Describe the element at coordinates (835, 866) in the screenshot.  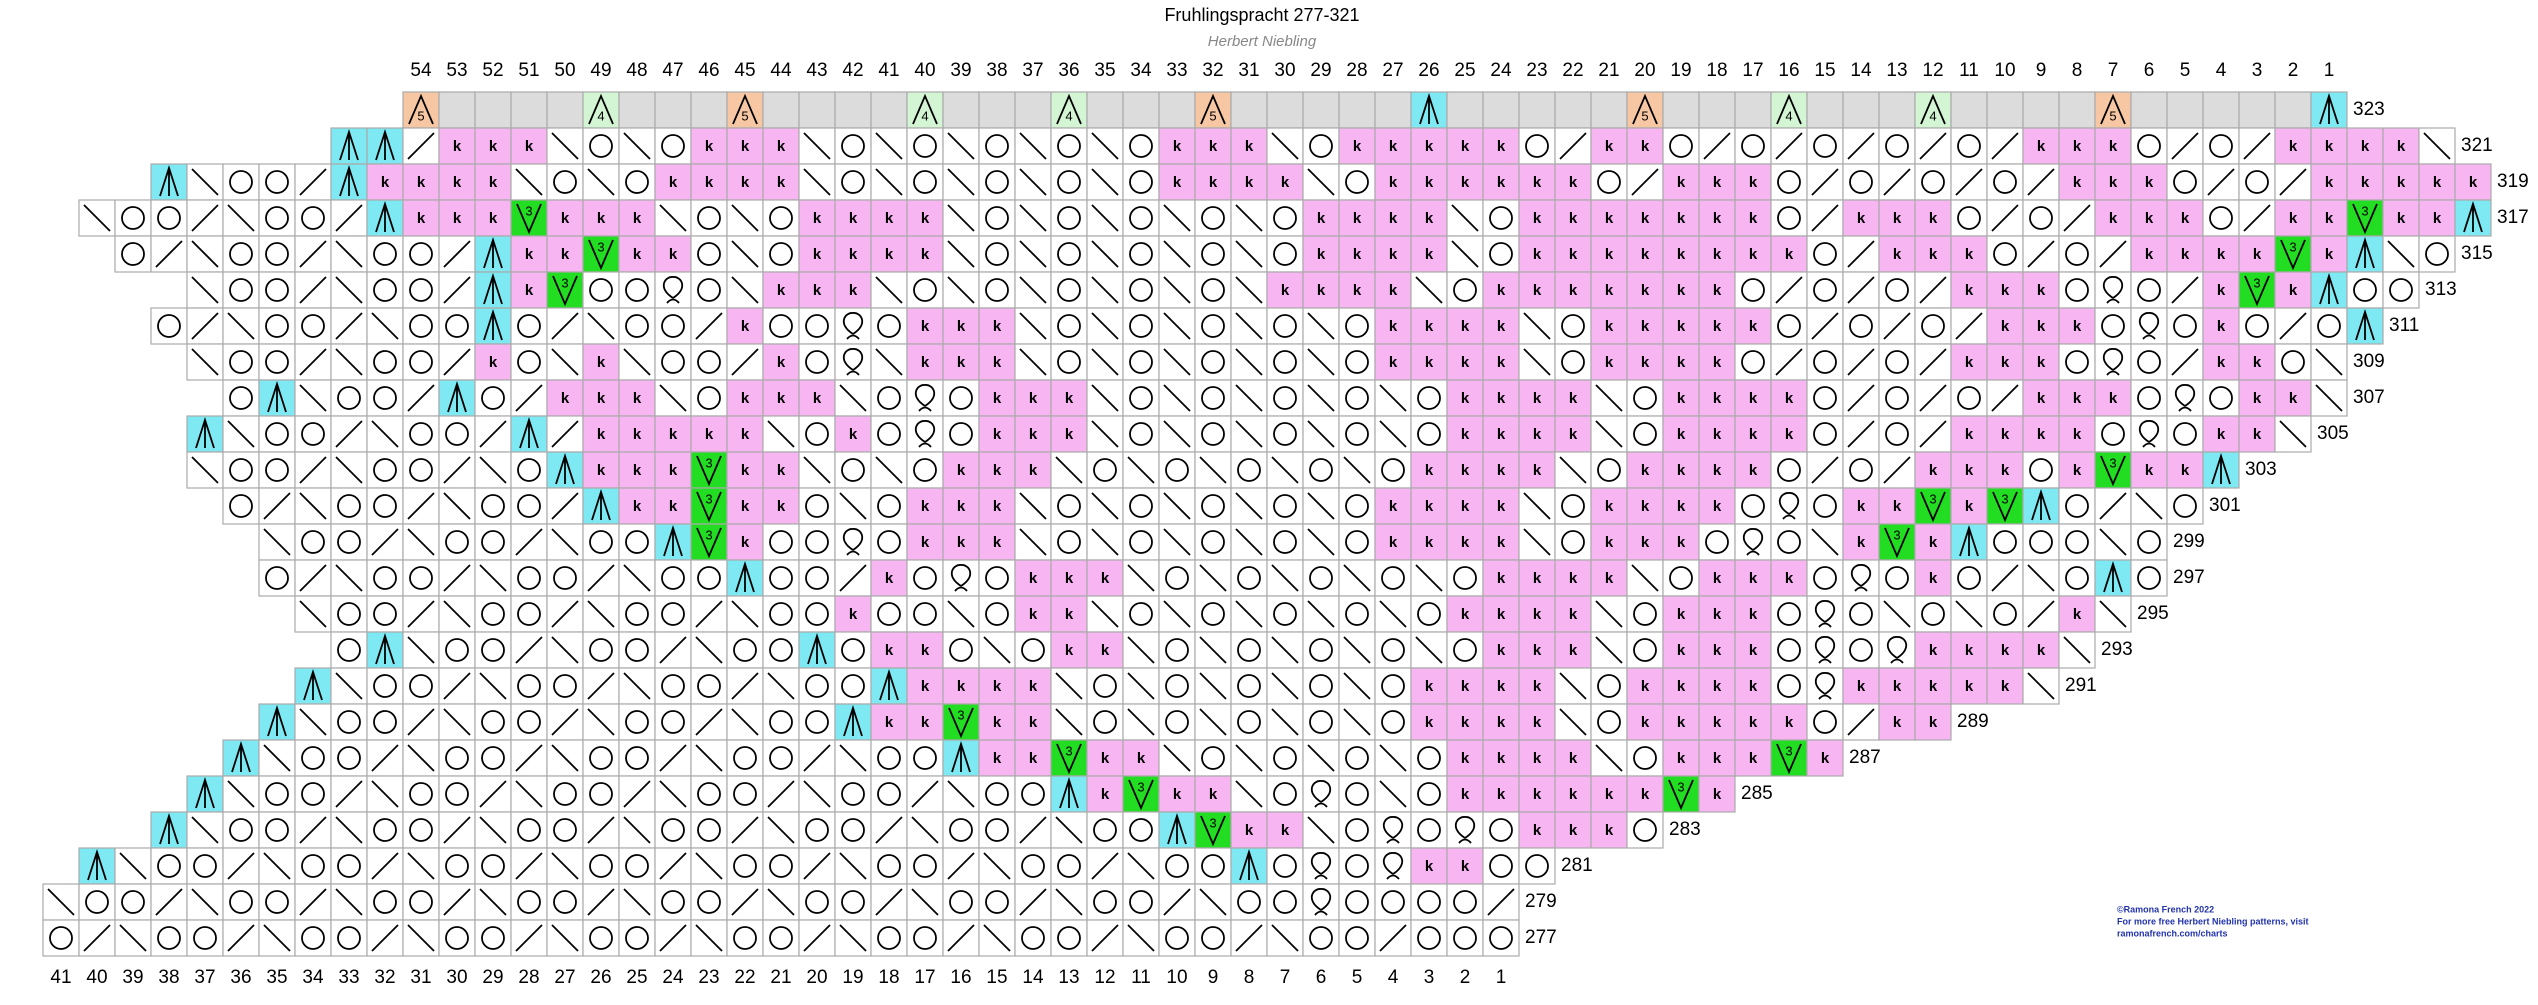
I see `chart-row: k k 281` at that location.